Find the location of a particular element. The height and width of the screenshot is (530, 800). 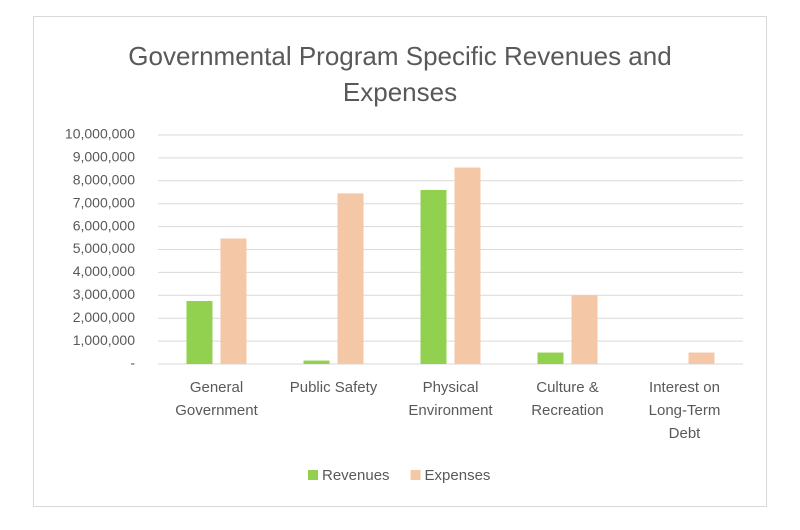

legend-label: Expenses is located at coordinates (458, 475).